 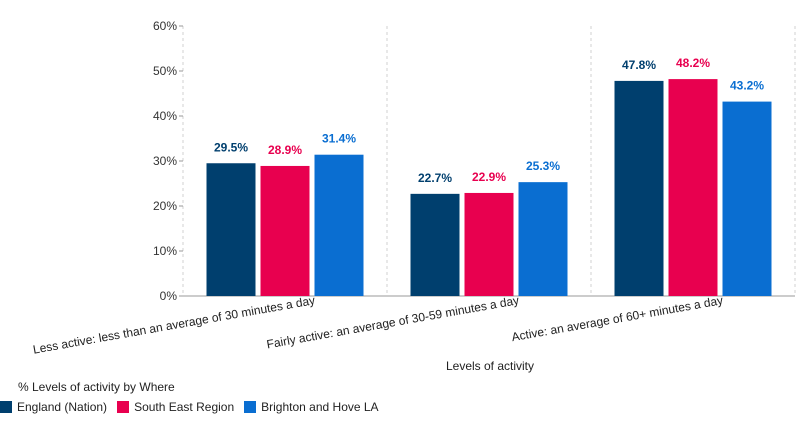 I want to click on y-axis-ticks: 0% 10% 20% 30% 40% 50% 60%, so click(x=168, y=161).